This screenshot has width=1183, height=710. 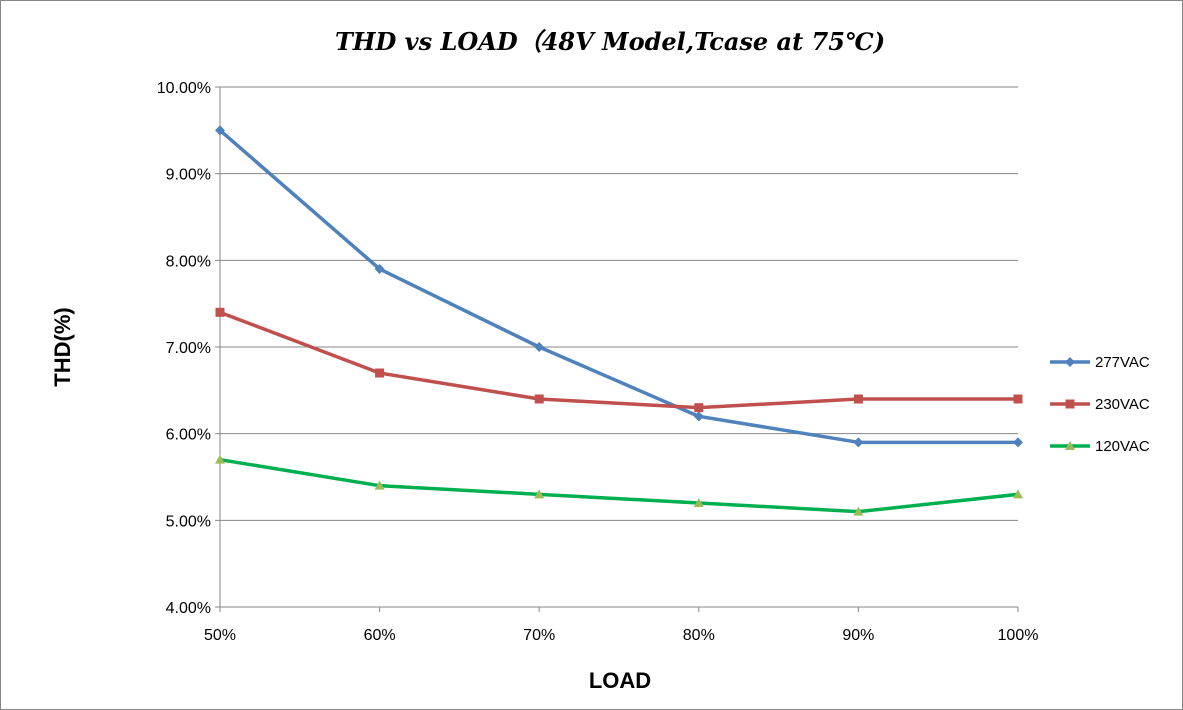 I want to click on x-axis-title: LOAD, so click(x=620, y=680).